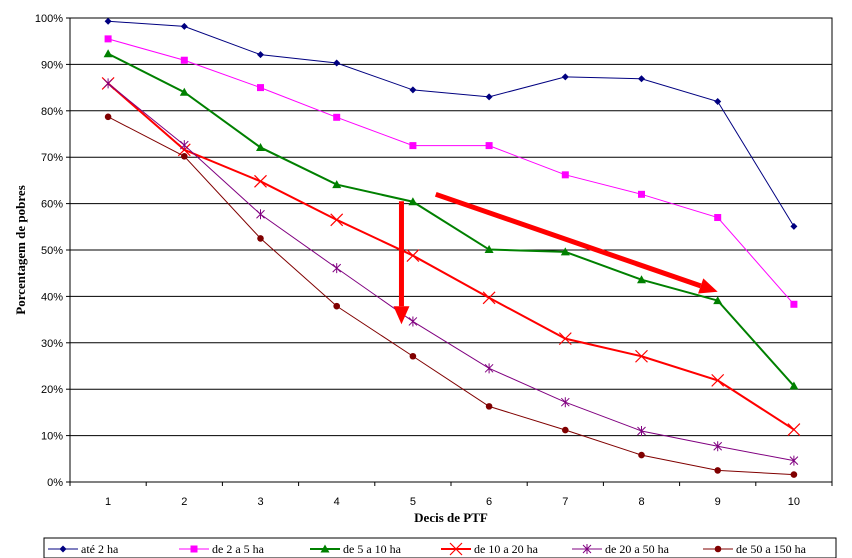  I want to click on y-axis-title: Porcentagem de pobres, so click(20, 250).